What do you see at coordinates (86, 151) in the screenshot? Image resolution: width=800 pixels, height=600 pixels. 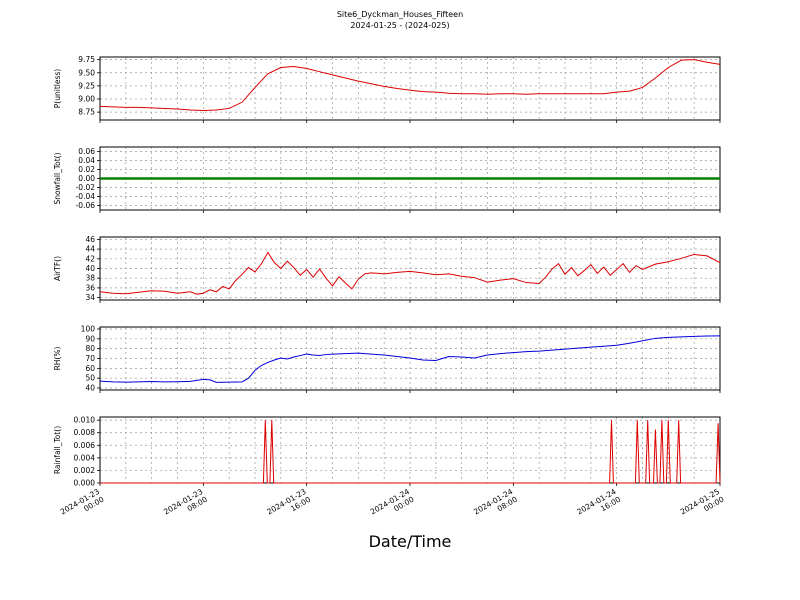 I see `y-tick-label: 0.06` at bounding box center [86, 151].